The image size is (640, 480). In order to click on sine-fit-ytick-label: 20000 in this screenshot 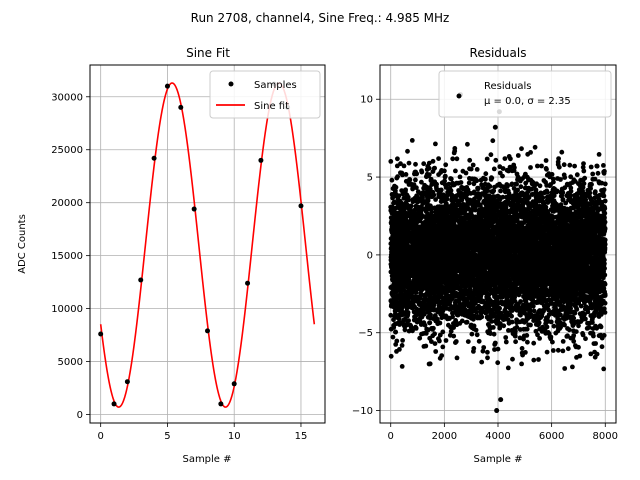, I will do `click(67, 203)`.